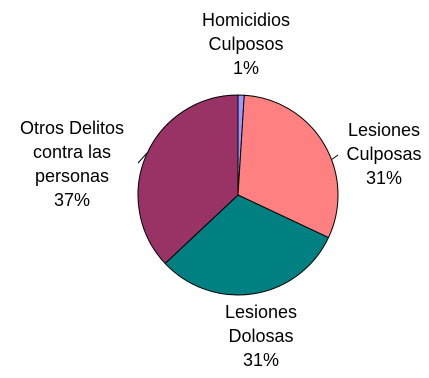 This screenshot has height=378, width=429. Describe the element at coordinates (261, 312) in the screenshot. I see `label-lesiones-dolosas-line-1: Lesiones` at that location.